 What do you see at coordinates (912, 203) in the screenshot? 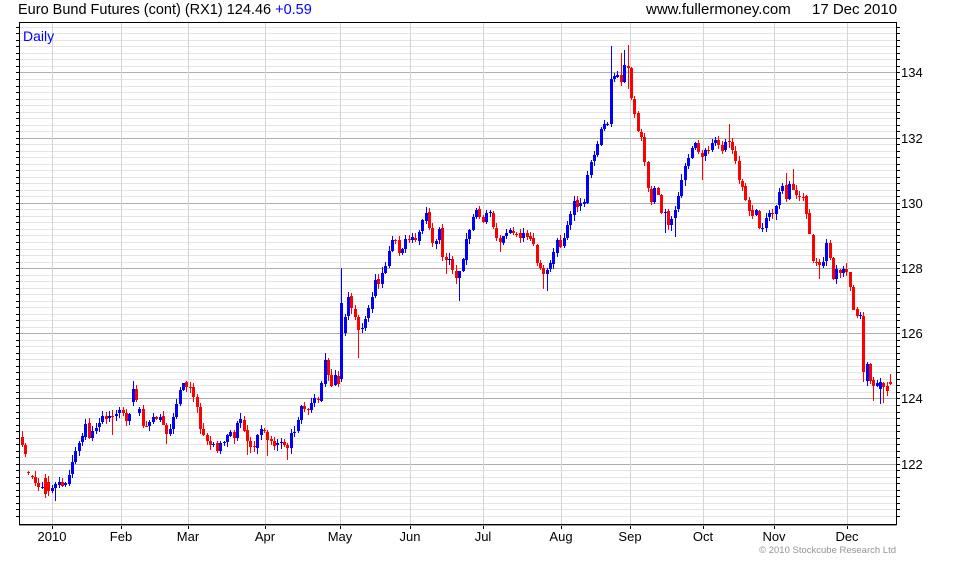
I see `svg-text: 130` at bounding box center [912, 203].